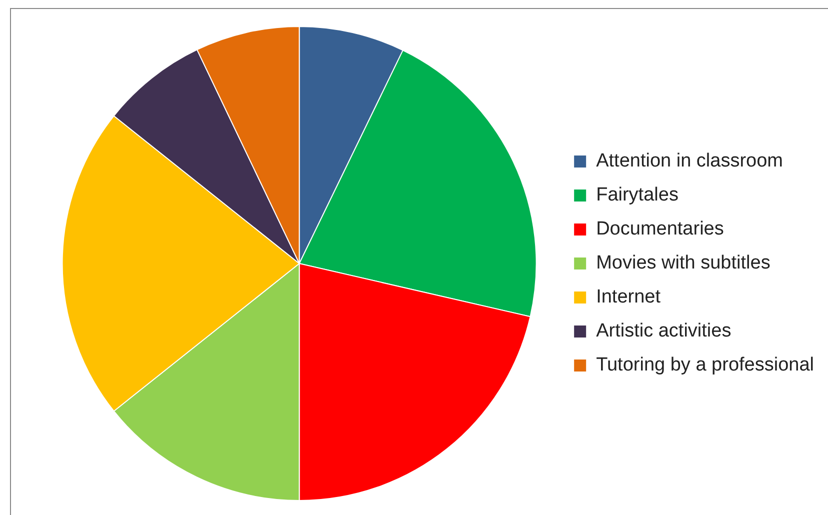 Image resolution: width=828 pixels, height=515 pixels. What do you see at coordinates (629, 297) in the screenshot?
I see `legend-label: Internet` at bounding box center [629, 297].